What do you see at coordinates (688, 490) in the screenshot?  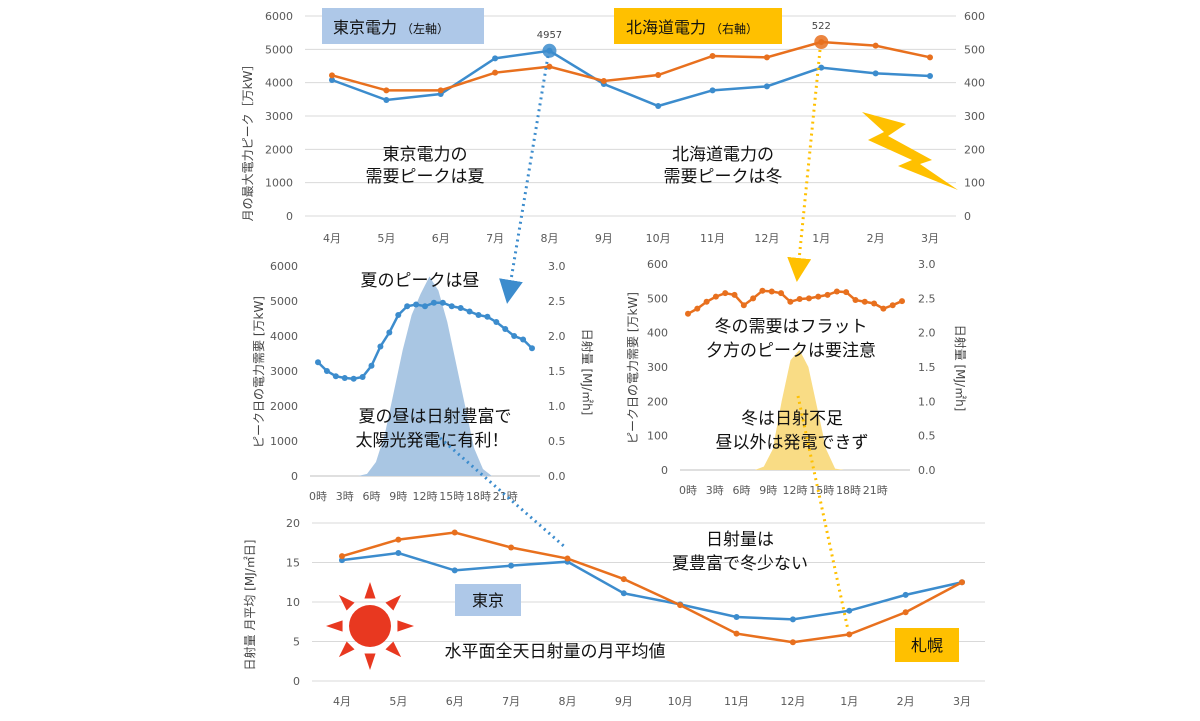 I see `x-tick-label: 0時` at bounding box center [688, 490].